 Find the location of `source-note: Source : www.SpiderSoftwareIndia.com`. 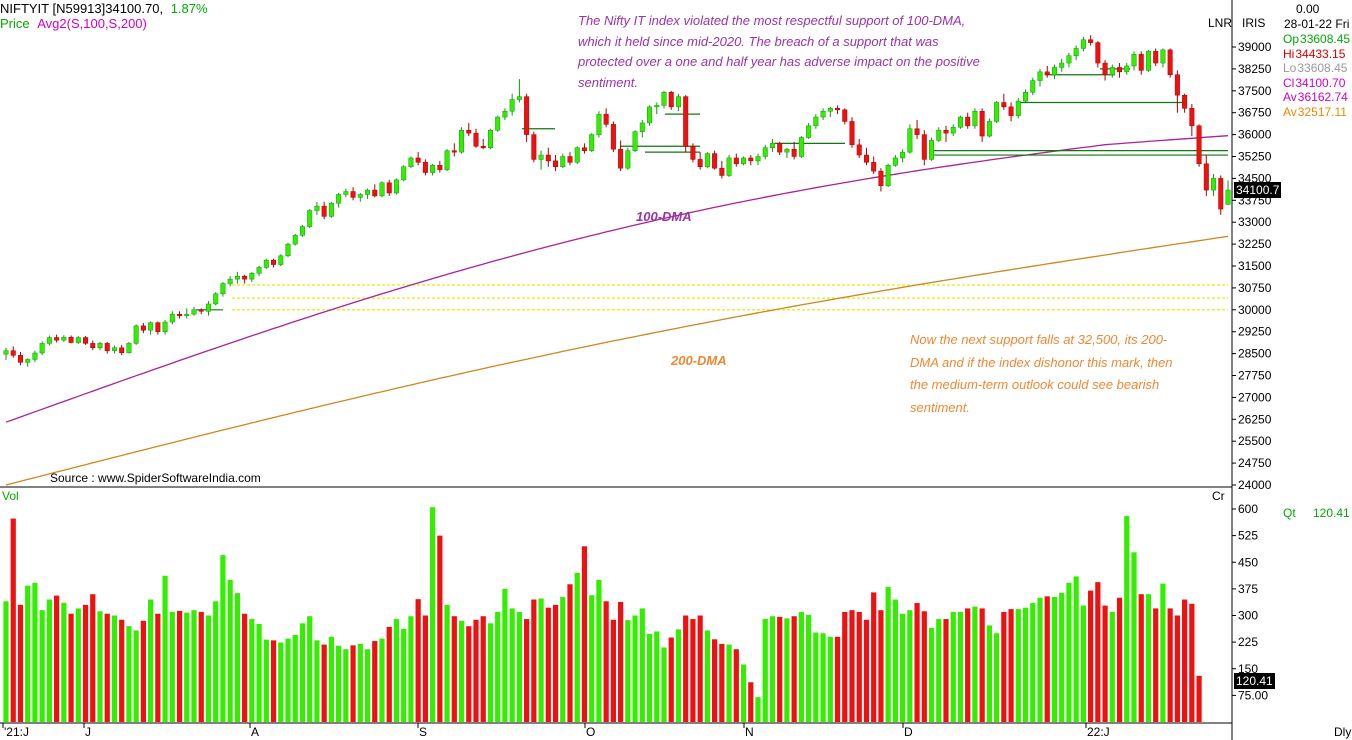

source-note: Source : www.SpiderSoftwareIndia.com is located at coordinates (155, 478).